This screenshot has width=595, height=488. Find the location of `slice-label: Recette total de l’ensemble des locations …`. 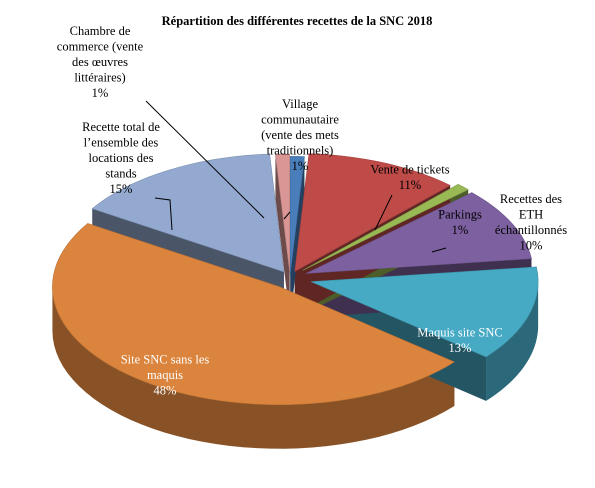

slice-label: Recette total de l’ensemble des locations … is located at coordinates (121, 158).